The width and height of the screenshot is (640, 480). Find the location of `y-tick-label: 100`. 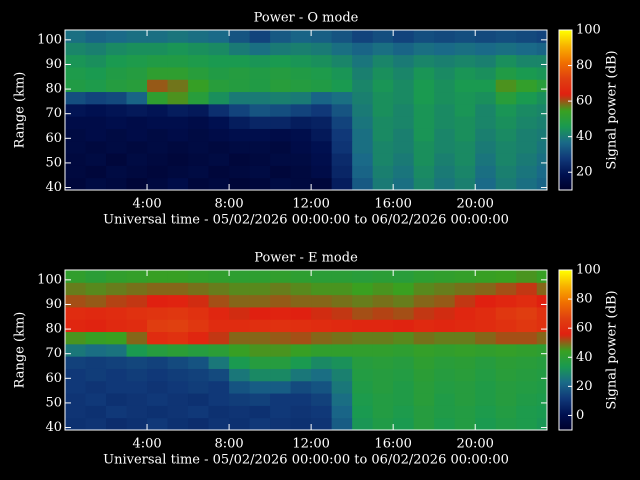

y-tick-label: 100 is located at coordinates (49, 39).